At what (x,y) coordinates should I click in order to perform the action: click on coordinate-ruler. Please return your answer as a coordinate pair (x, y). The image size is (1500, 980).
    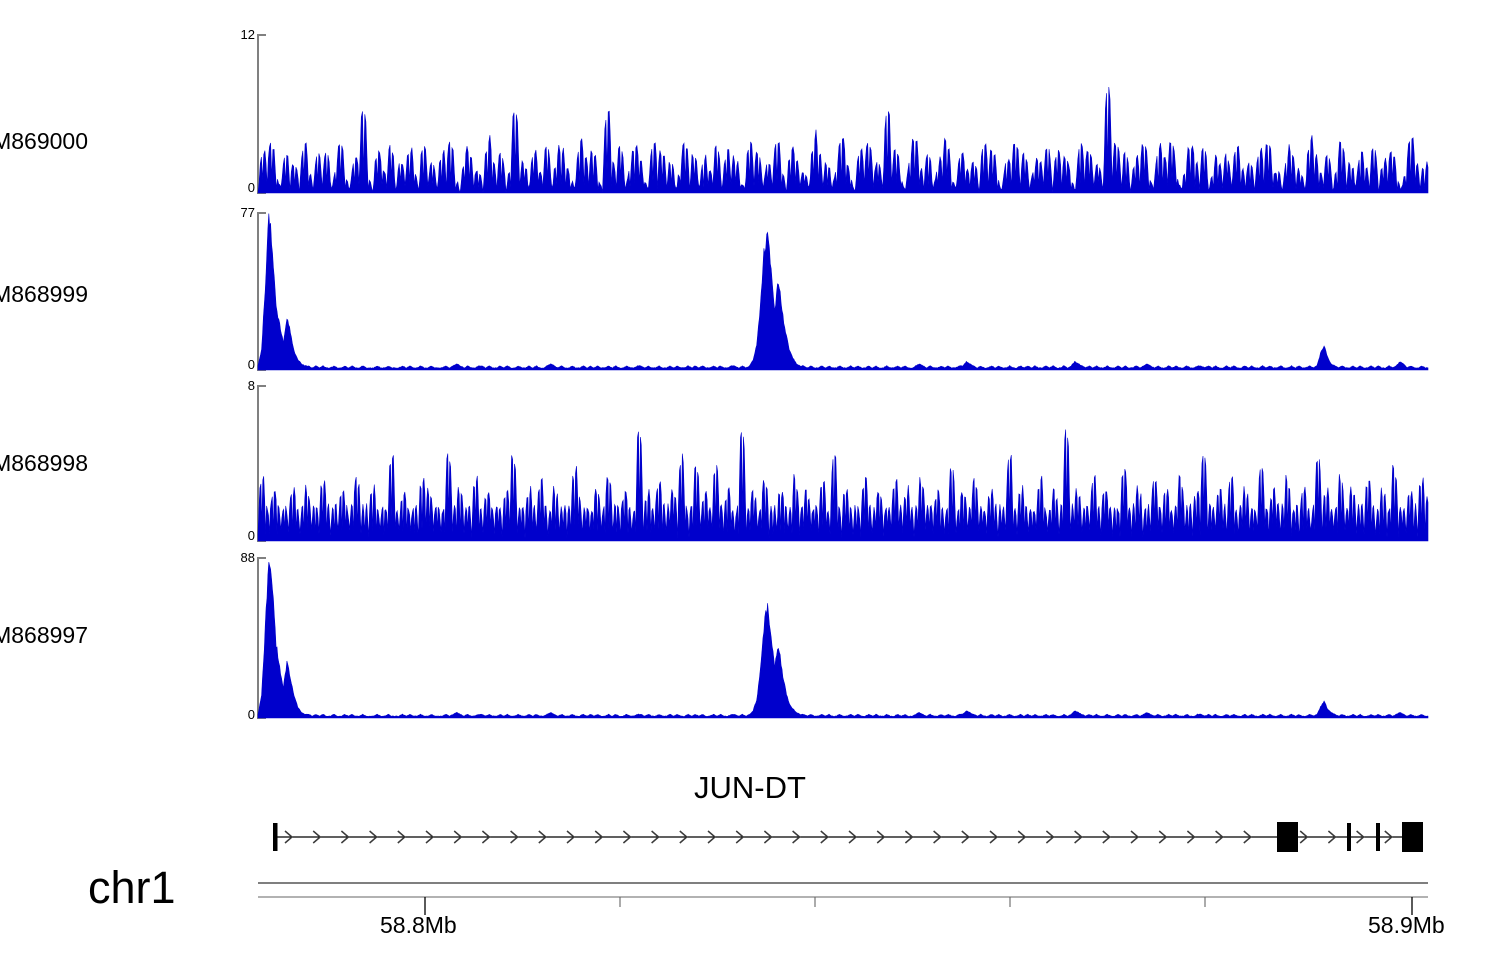
    Looking at the image, I should click on (750, 897).